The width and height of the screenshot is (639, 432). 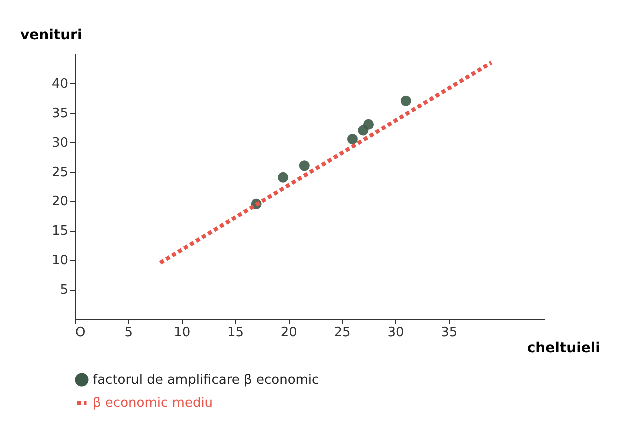 I want to click on x-axis-title: cheltuieli, so click(x=563, y=348).